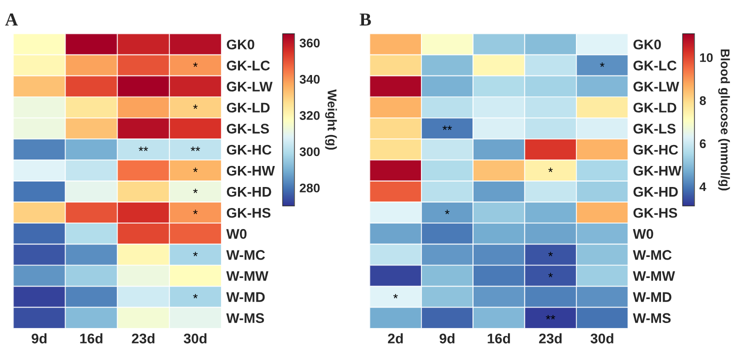 This screenshot has width=738, height=355. Describe the element at coordinates (11, 20) in the screenshot. I see `chart-title: A` at that location.